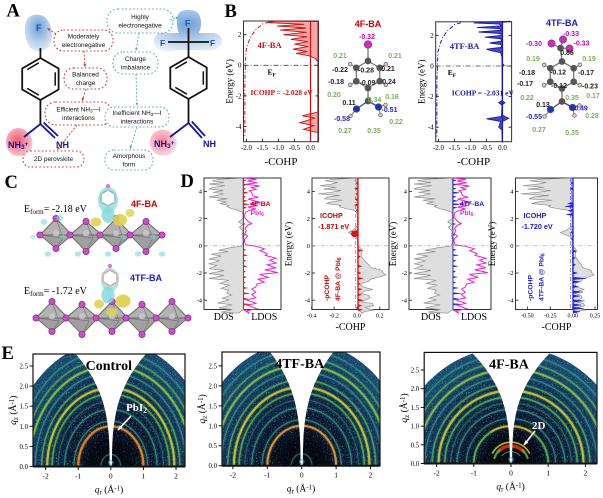  I want to click on svg-text: NH3+, so click(18, 145).